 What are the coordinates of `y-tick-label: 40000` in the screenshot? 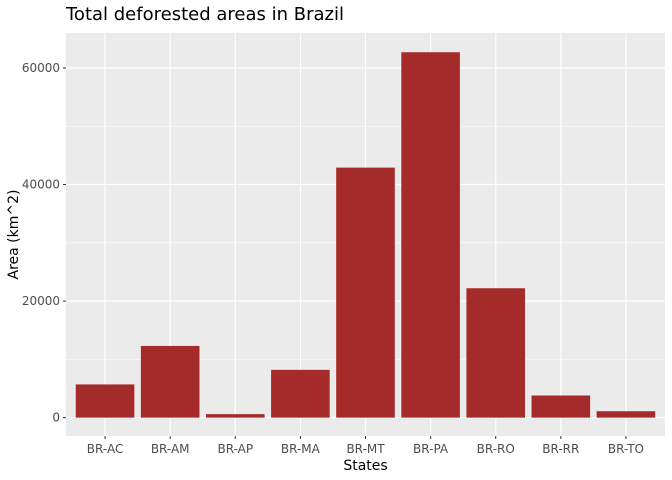 It's located at (41, 185).